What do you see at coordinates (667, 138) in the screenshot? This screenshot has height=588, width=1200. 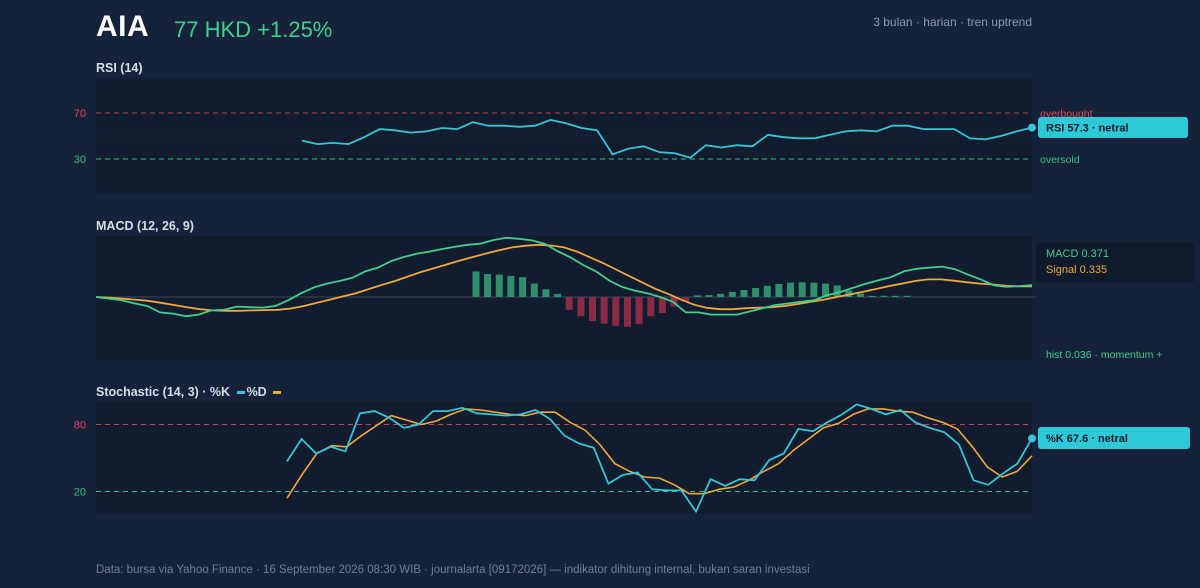 I see `rsi-series-line` at bounding box center [667, 138].